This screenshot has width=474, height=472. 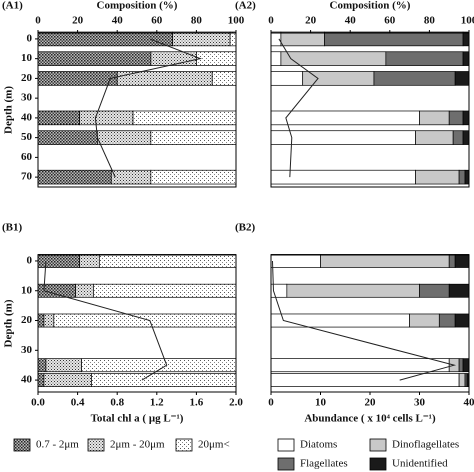 What do you see at coordinates (271, 403) in the screenshot?
I see `x2-tick-label: 0` at bounding box center [271, 403].